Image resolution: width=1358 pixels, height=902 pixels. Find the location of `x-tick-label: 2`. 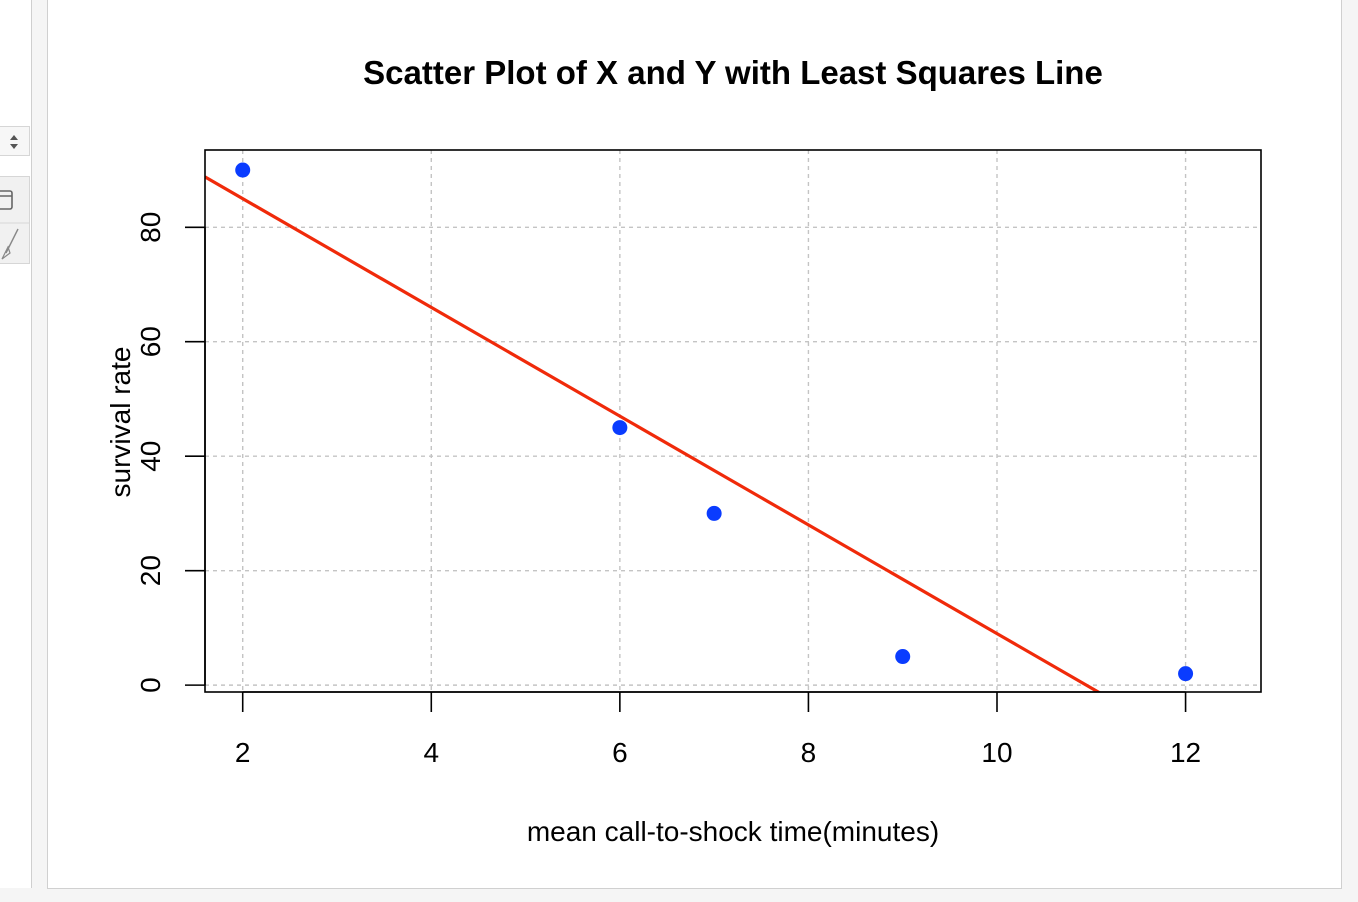

x-tick-label: 2 is located at coordinates (243, 752).